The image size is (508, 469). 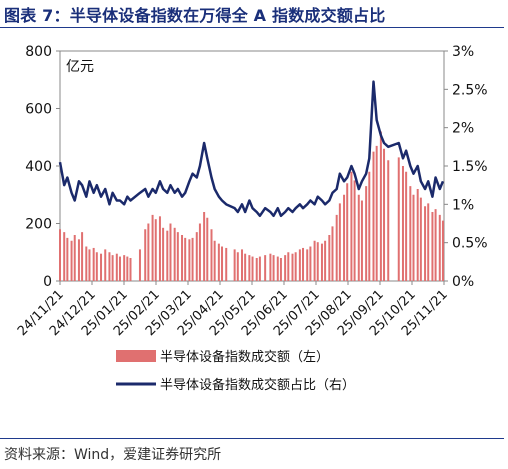 What do you see at coordinates (463, 205) in the screenshot?
I see `right-tick-label: 1%` at bounding box center [463, 205].